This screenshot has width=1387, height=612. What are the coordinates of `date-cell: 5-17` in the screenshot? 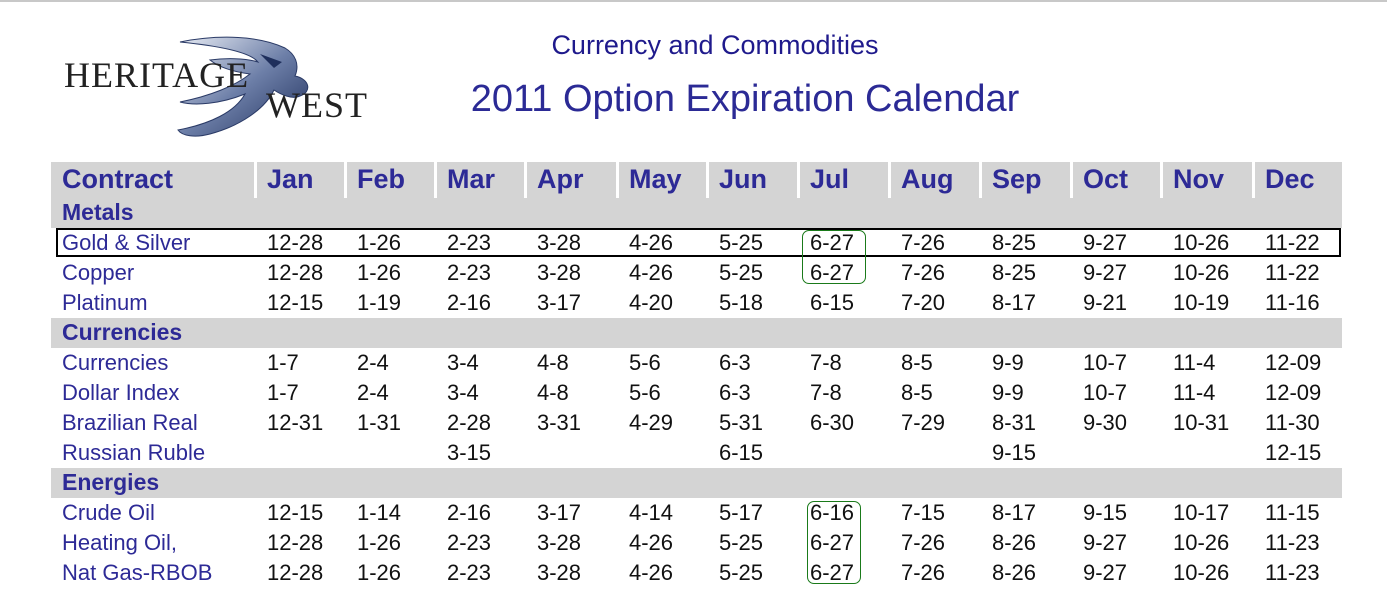 It's located at (741, 512).